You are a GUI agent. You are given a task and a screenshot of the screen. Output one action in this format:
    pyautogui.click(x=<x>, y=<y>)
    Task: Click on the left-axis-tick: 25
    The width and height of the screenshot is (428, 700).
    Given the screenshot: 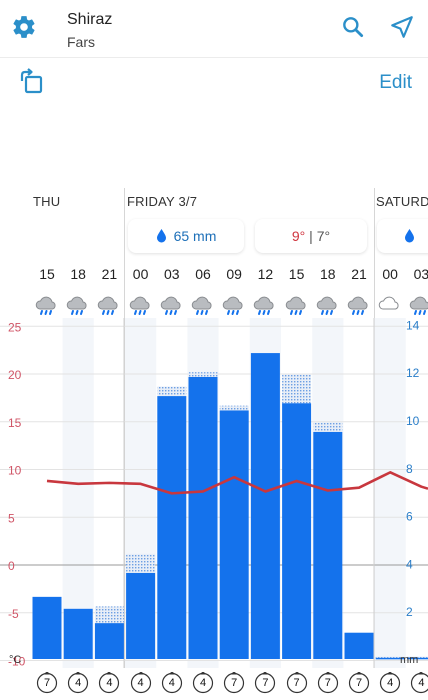 What is the action you would take?
    pyautogui.click(x=15, y=327)
    